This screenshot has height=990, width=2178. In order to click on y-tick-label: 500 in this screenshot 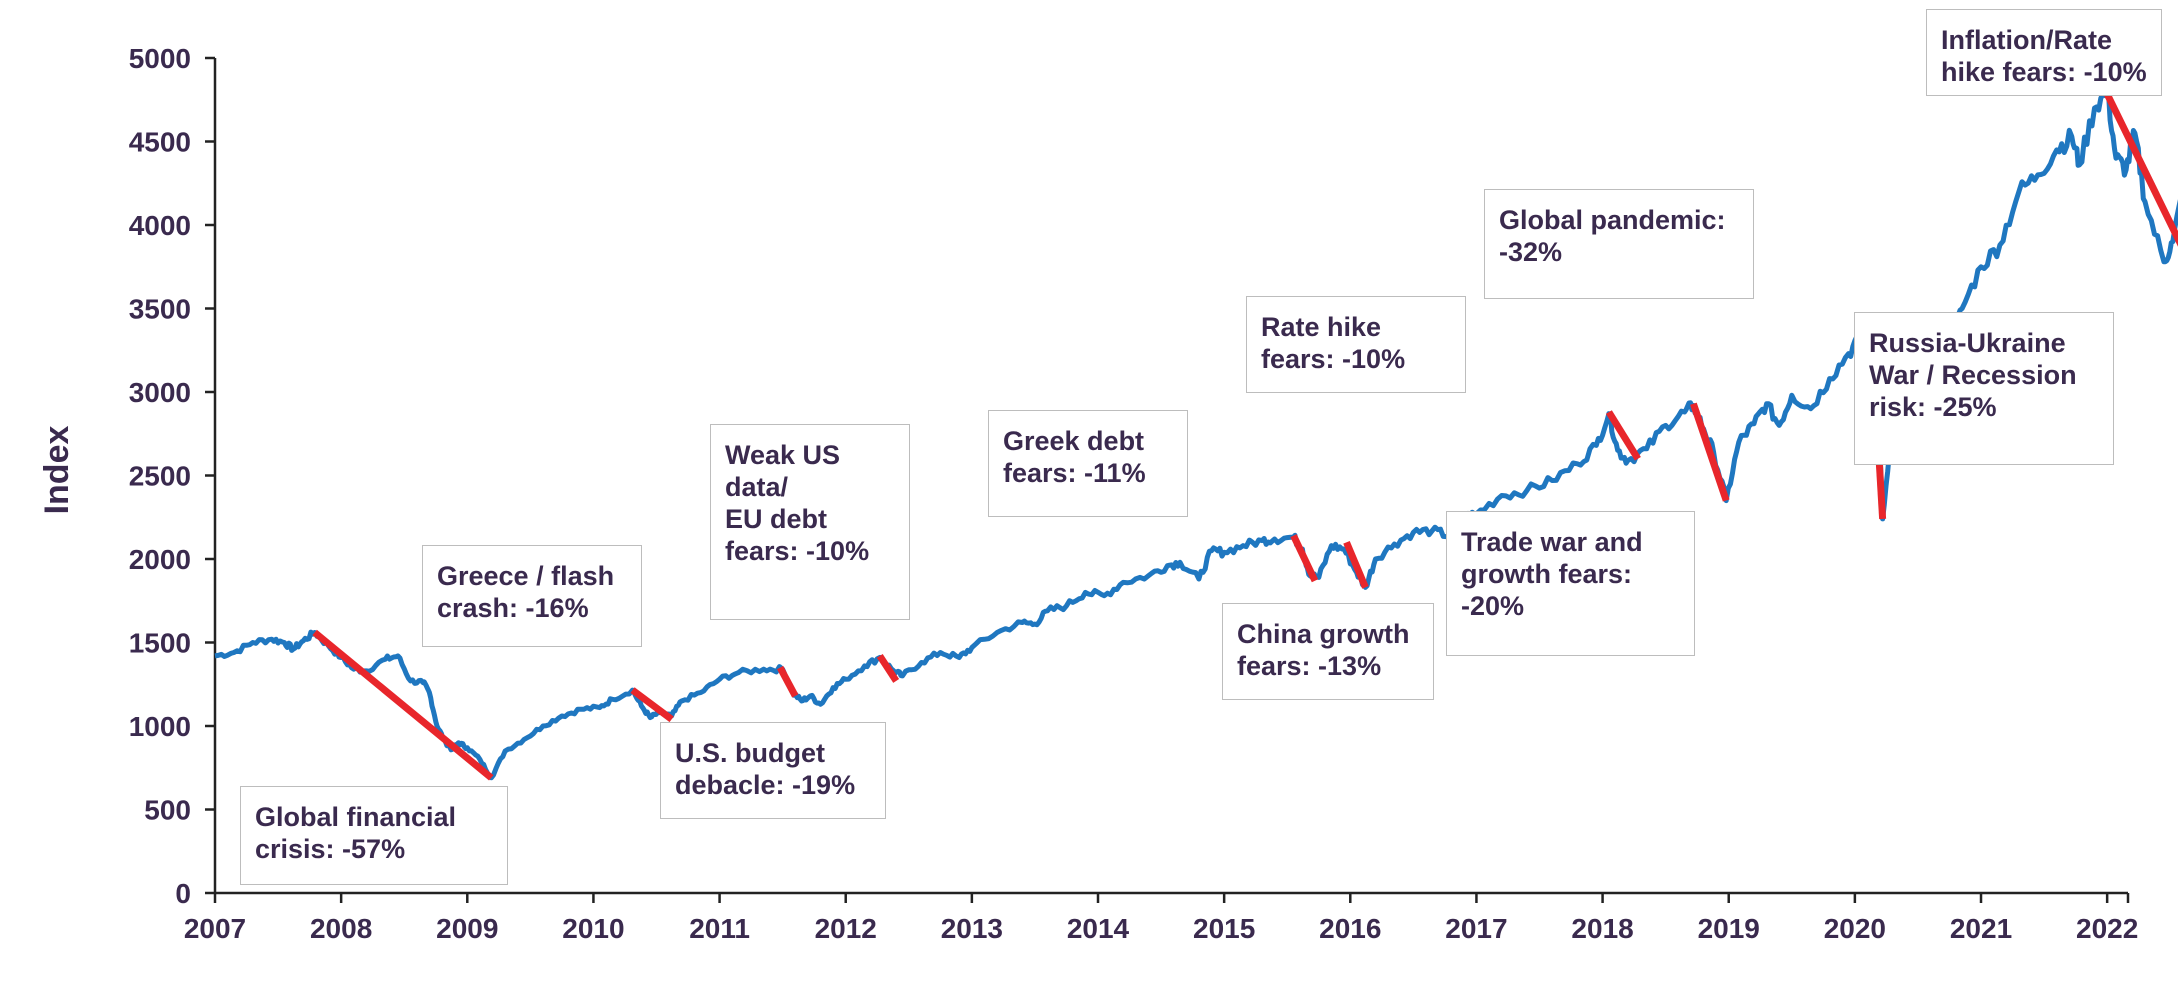, I will do `click(167, 810)`.